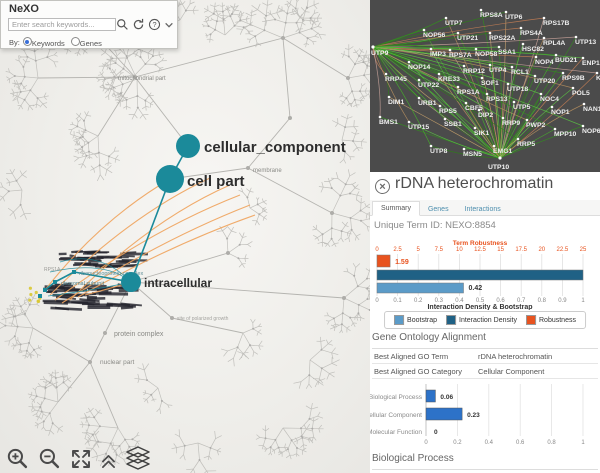  I want to click on gene-node-label: SSB1, so click(453, 124).